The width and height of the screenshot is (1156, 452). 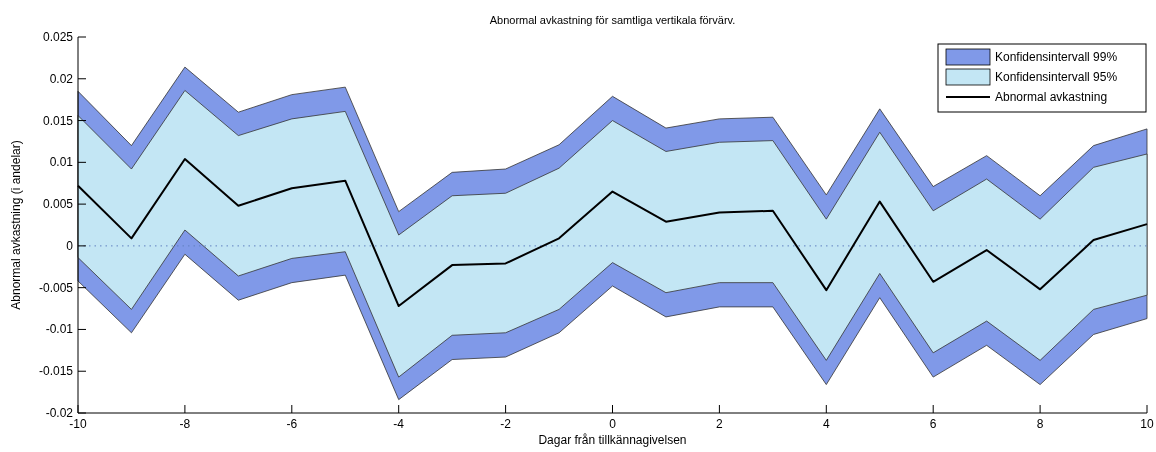 What do you see at coordinates (1051, 97) in the screenshot?
I see `legend-label: Abnormal avkastning` at bounding box center [1051, 97].